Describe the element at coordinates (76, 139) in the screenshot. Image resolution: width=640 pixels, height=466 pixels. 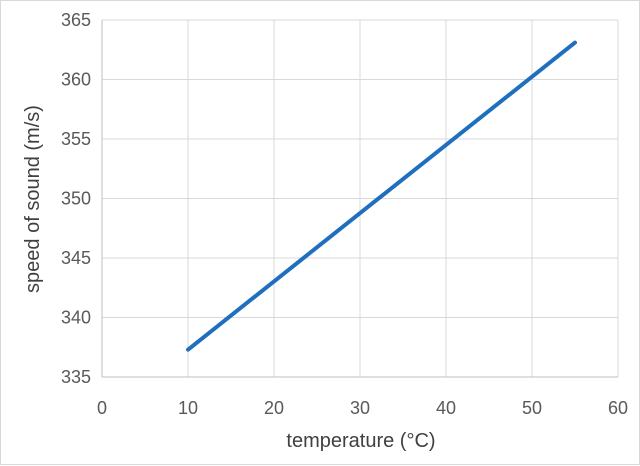
I see `y-tick-label: 355` at that location.